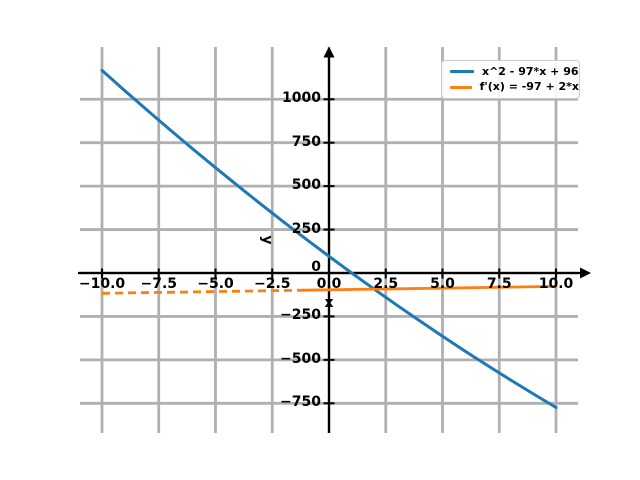 Image resolution: width=640 pixels, height=480 pixels. I want to click on y-tick-label: 250, so click(306, 228).